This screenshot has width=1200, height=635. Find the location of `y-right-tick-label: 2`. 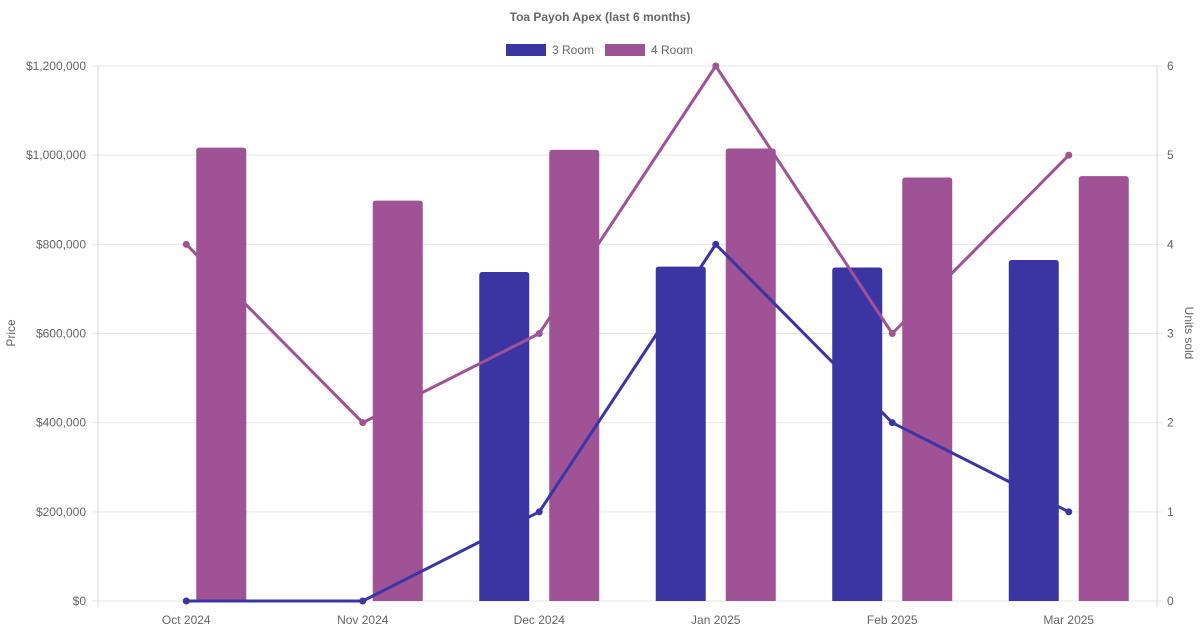

y-right-tick-label: 2 is located at coordinates (1170, 423).